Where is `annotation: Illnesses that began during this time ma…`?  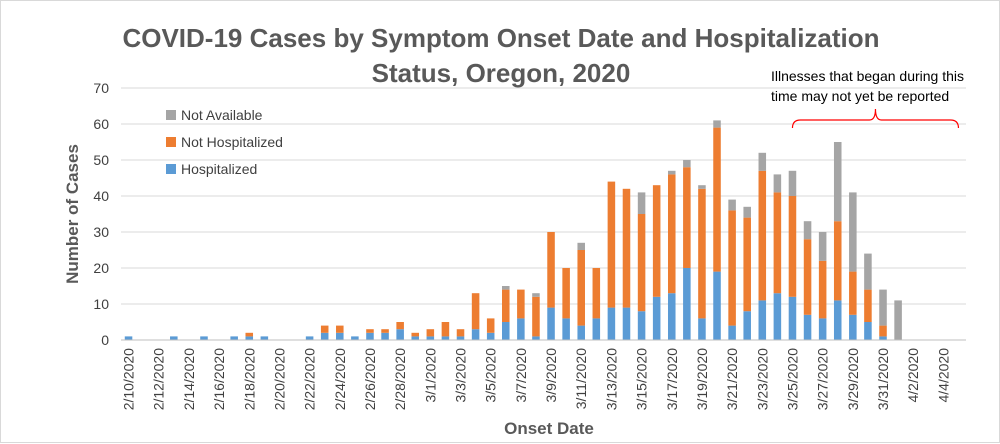
annotation: Illnesses that began during this time ma… is located at coordinates (867, 98).